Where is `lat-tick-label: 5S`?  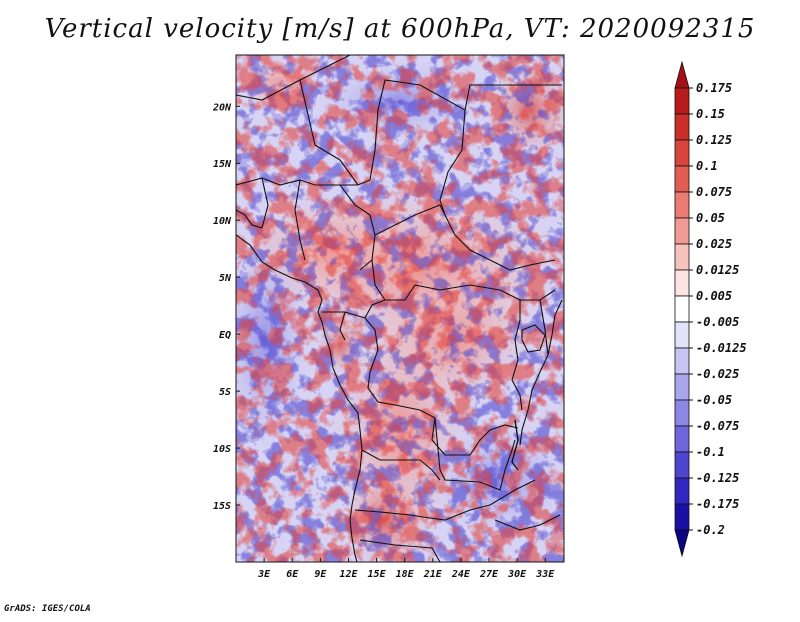 lat-tick-label: 5S is located at coordinates (225, 392).